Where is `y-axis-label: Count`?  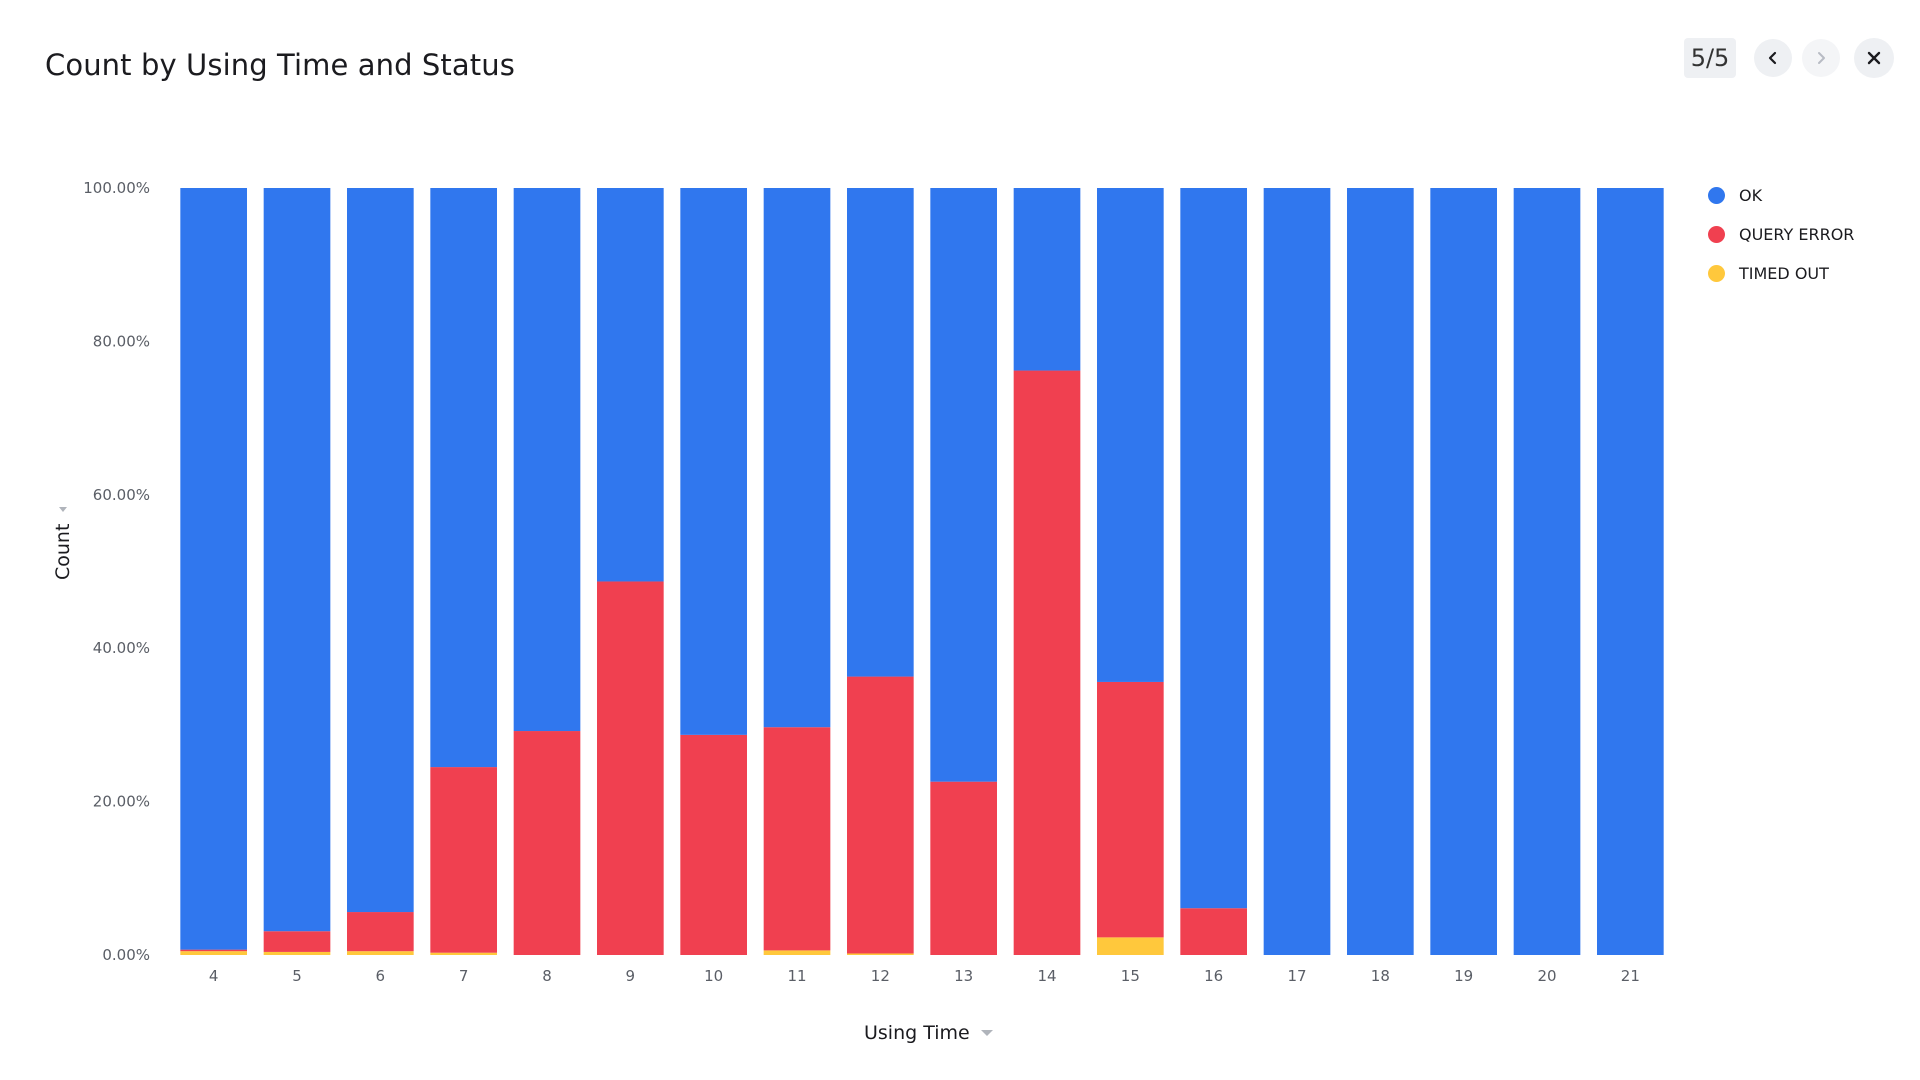
y-axis-label: Count is located at coordinates (63, 551).